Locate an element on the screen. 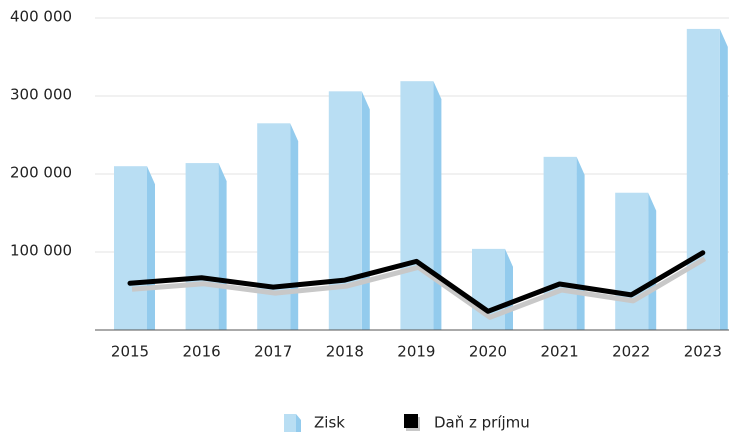  x-tick-label: 2015 is located at coordinates (130, 352).